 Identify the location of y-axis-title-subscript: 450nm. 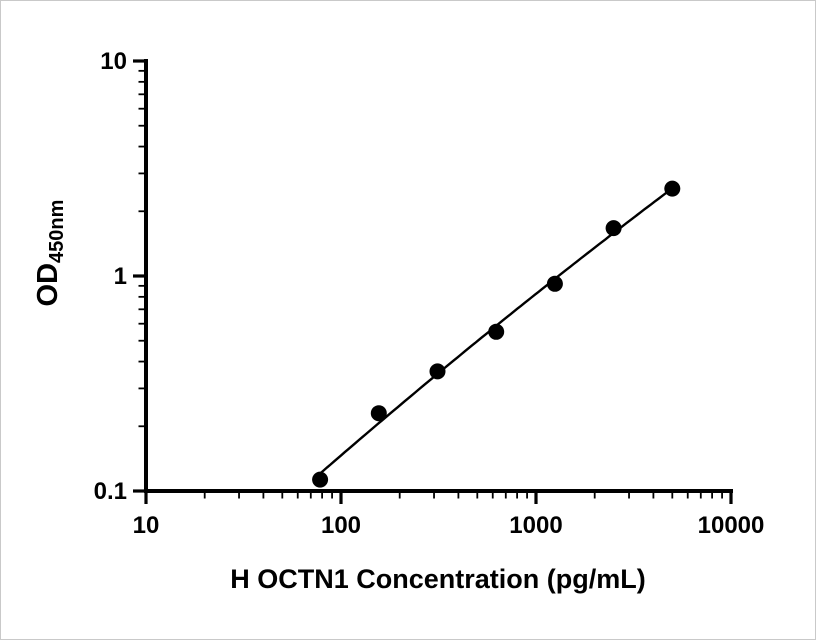
(57, 231).